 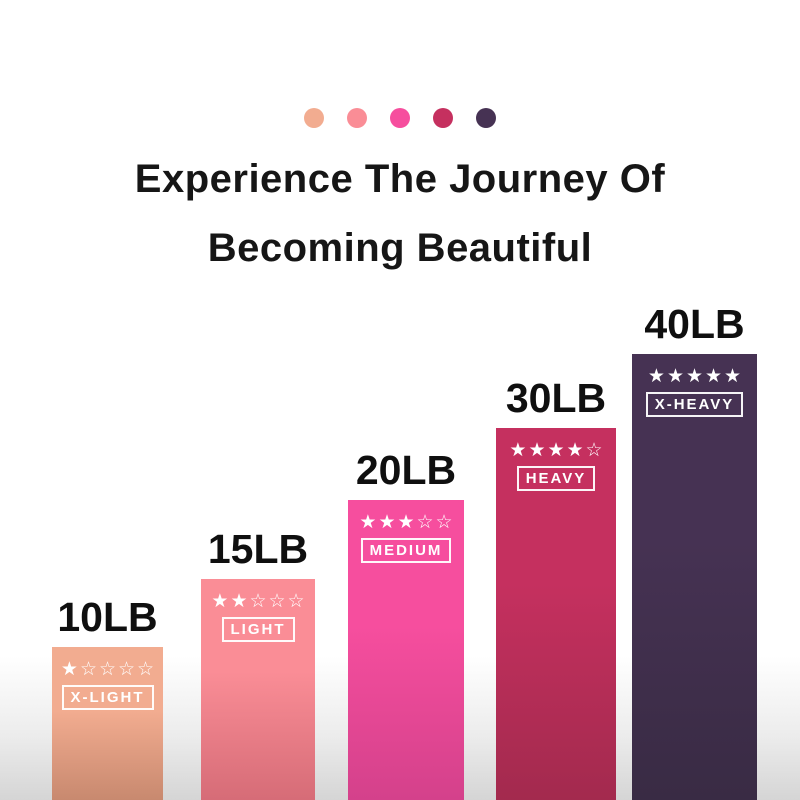 What do you see at coordinates (357, 118) in the screenshot?
I see `light-dot-icon` at bounding box center [357, 118].